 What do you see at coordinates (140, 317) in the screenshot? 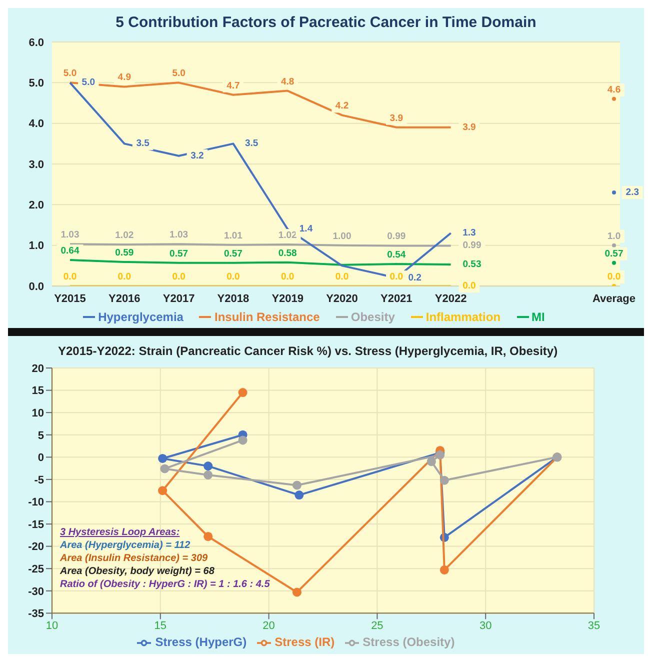
I see `legend-label: Hyperglycemia` at bounding box center [140, 317].